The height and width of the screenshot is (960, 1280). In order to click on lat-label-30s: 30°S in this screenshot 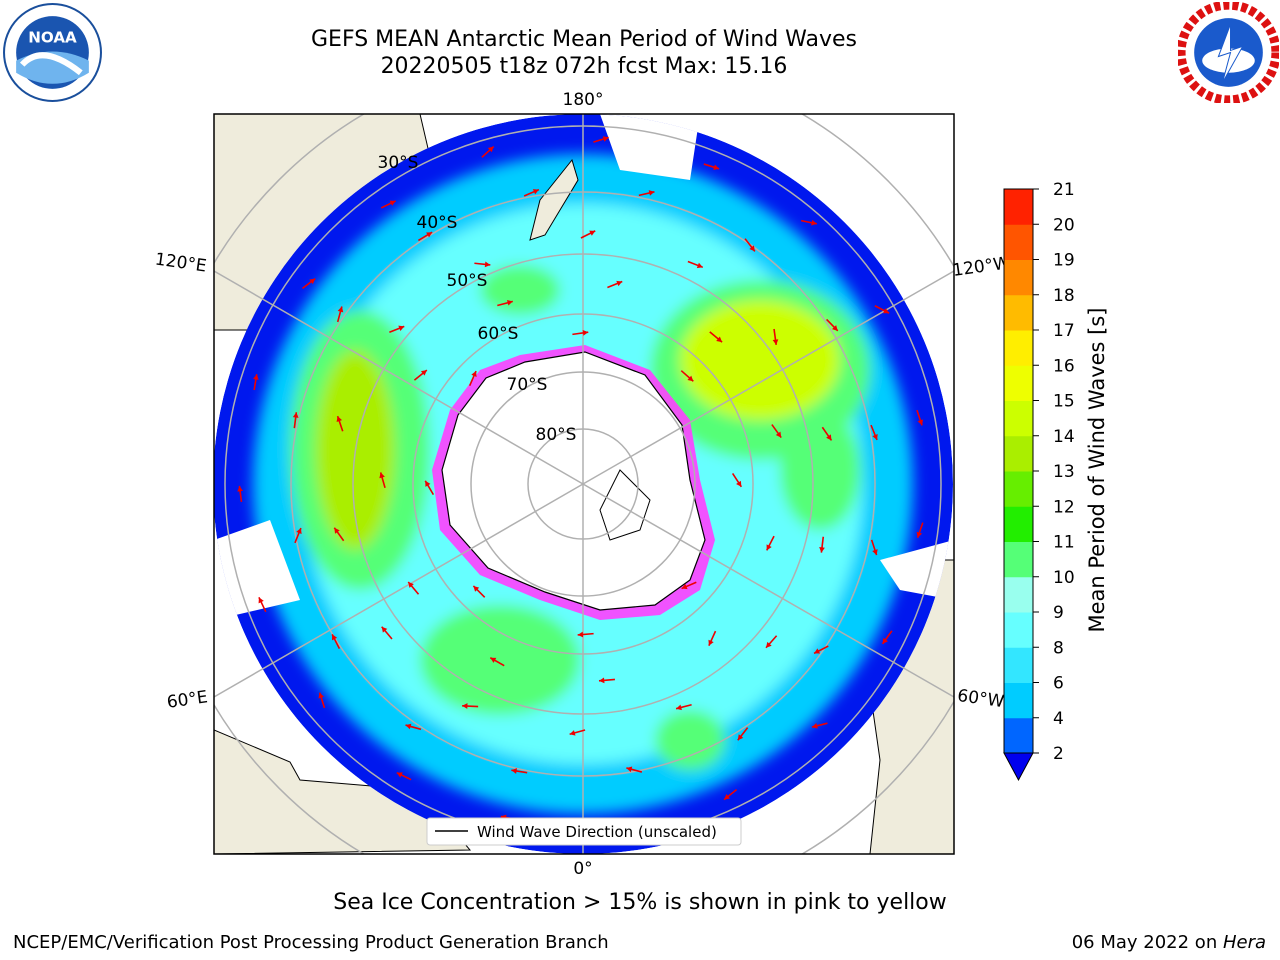, I will do `click(398, 163)`.